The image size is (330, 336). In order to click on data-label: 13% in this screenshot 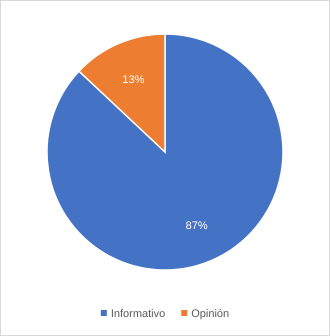, I will do `click(133, 80)`.